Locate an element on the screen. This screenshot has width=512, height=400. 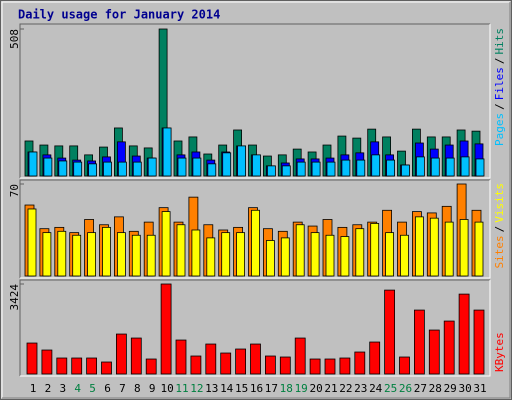
chart-title: Daily usage for January 2014 is located at coordinates (119, 15).